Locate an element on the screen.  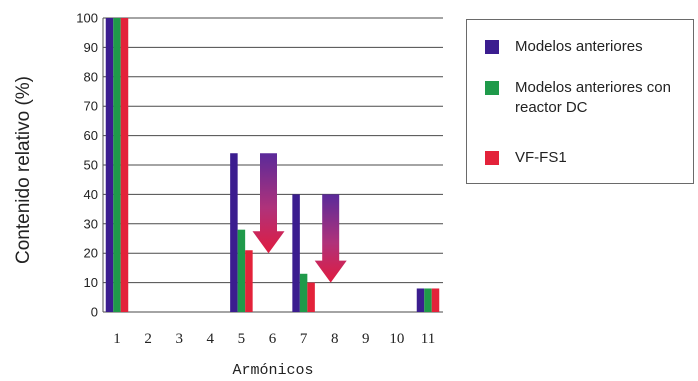
y-tick-label: 0 is located at coordinates (94, 312).